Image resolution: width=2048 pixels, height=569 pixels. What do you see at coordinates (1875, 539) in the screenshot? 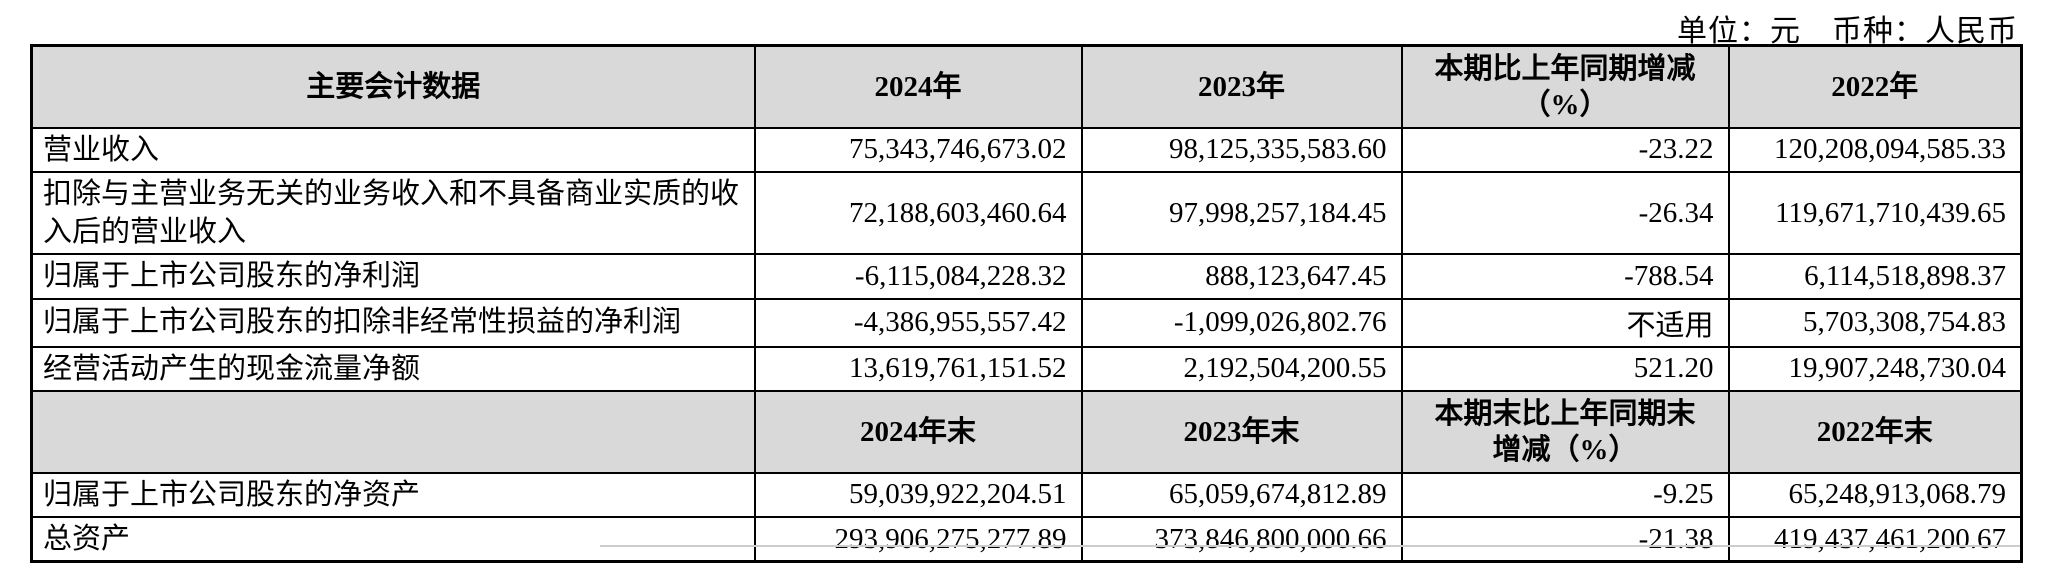
I see `value-2022: 419,437,461,200.67` at bounding box center [1875, 539].